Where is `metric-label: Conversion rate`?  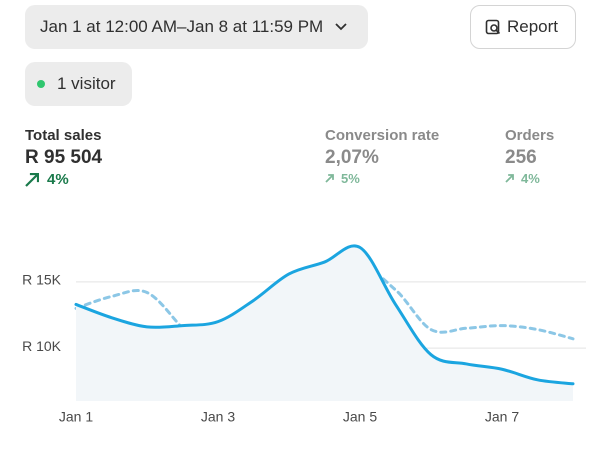
metric-label: Conversion rate is located at coordinates (382, 135).